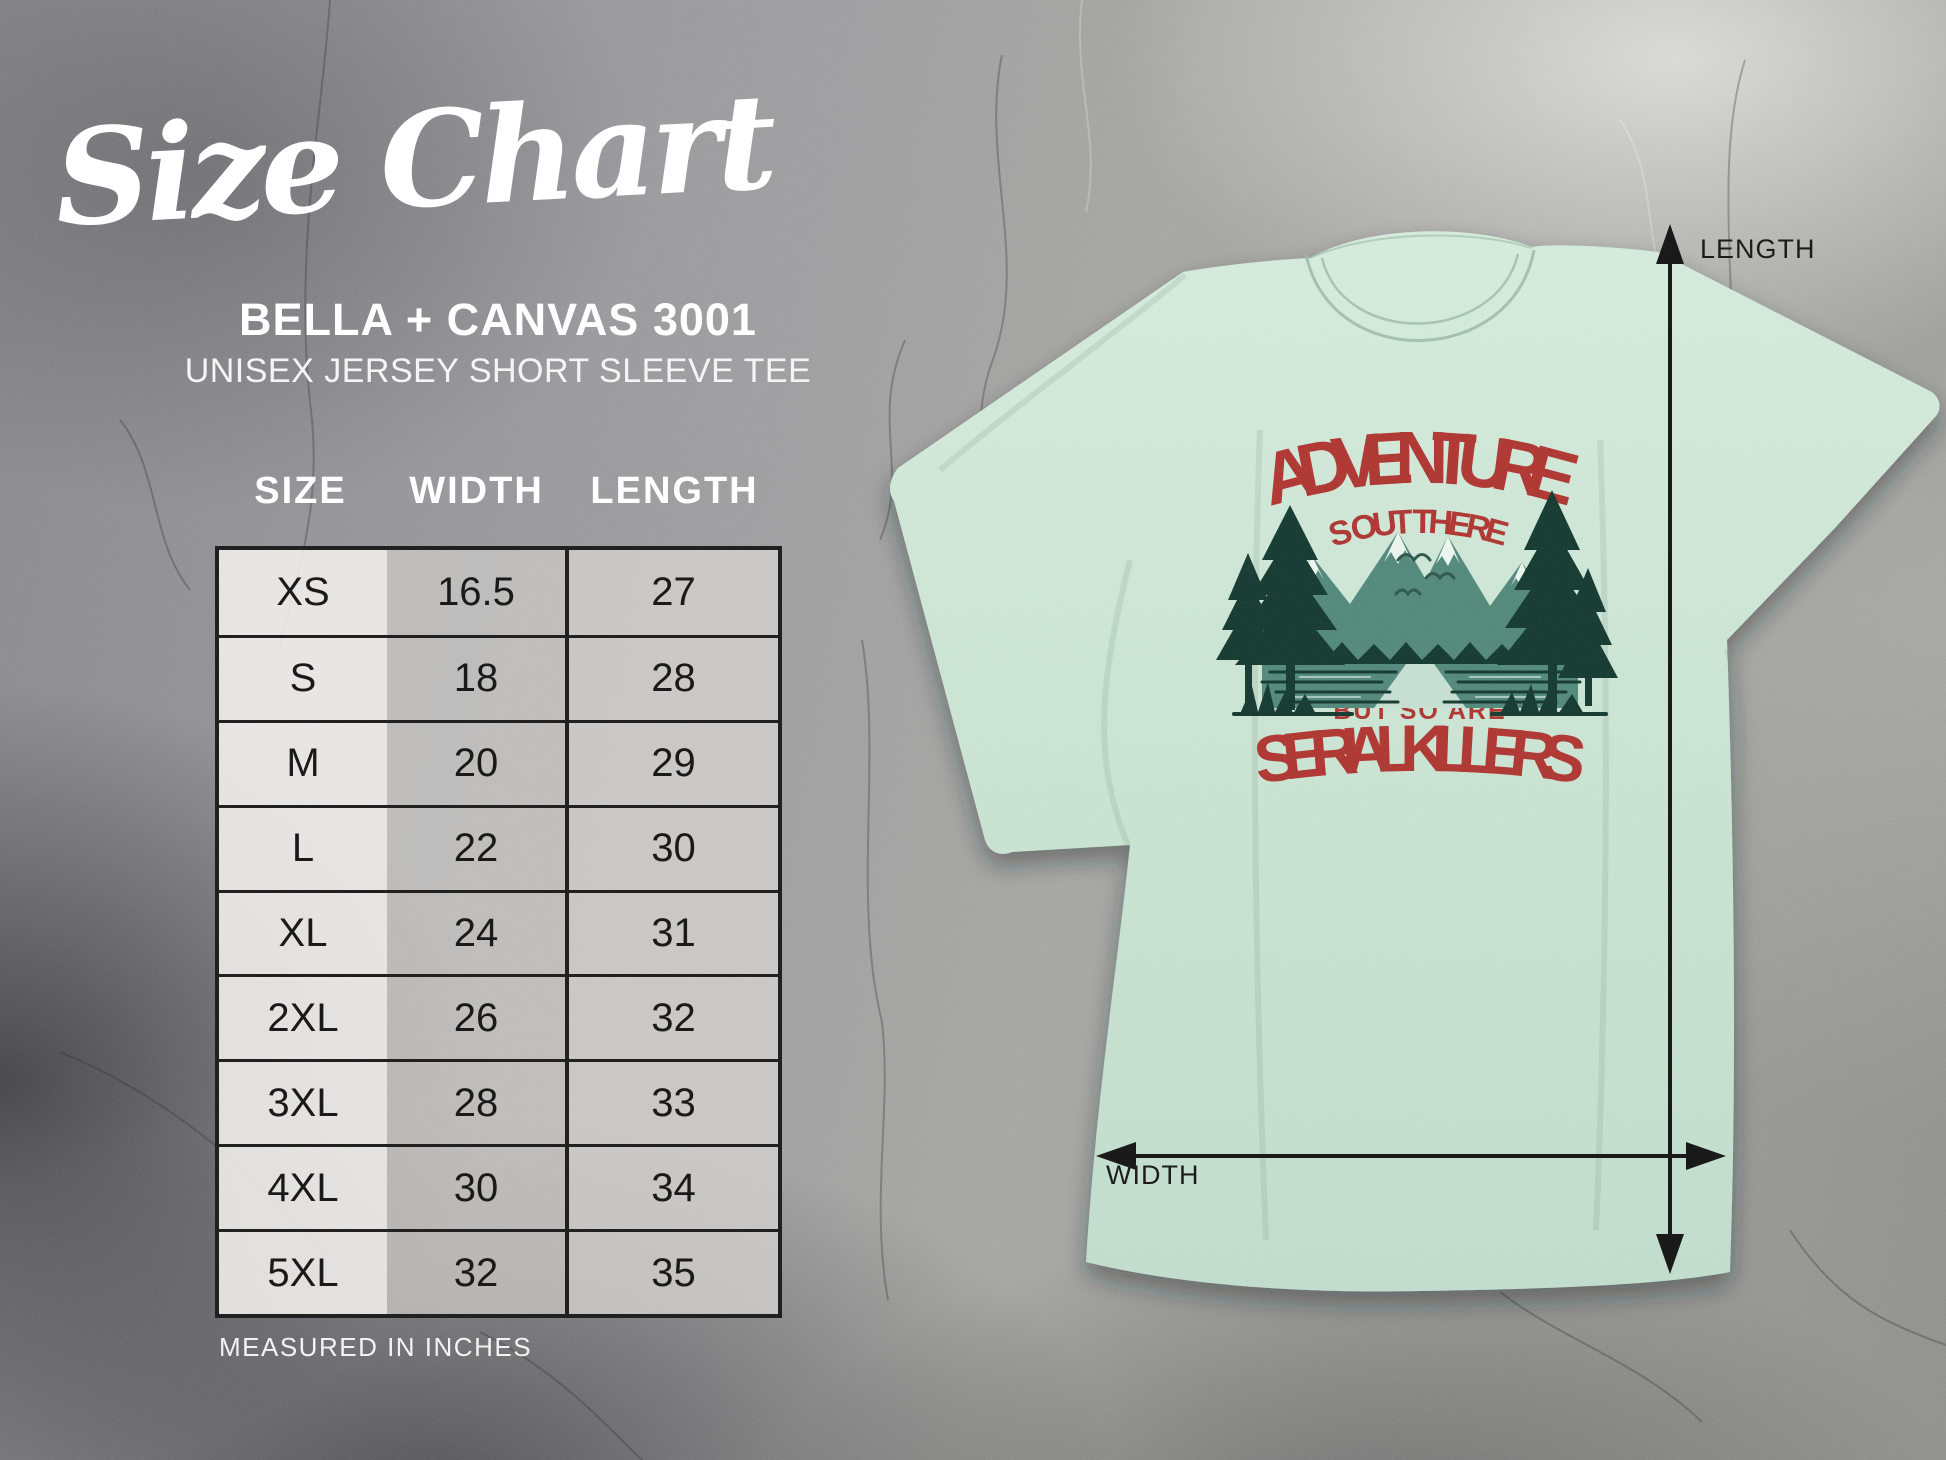  What do you see at coordinates (1153, 1175) in the screenshot?
I see `width-measure-label: WIDTH` at bounding box center [1153, 1175].